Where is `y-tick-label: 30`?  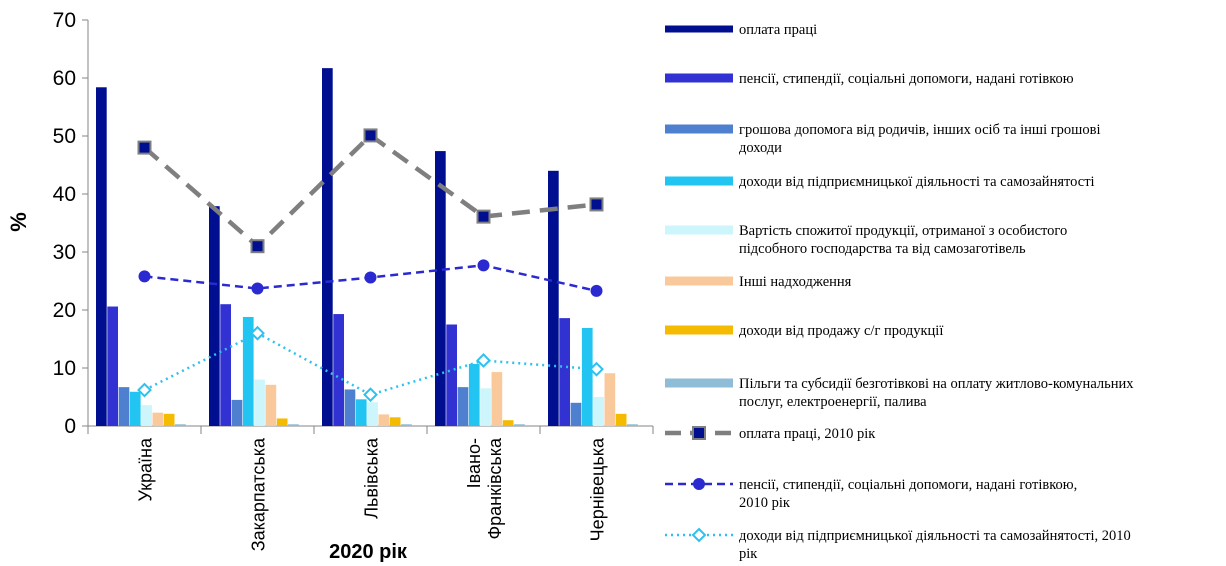
y-tick-label: 30 is located at coordinates (64, 252).